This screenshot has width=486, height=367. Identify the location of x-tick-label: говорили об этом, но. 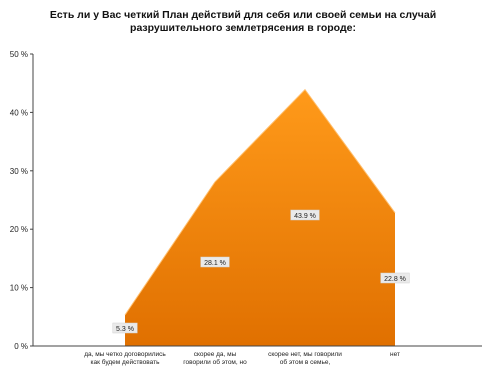
(215, 362).